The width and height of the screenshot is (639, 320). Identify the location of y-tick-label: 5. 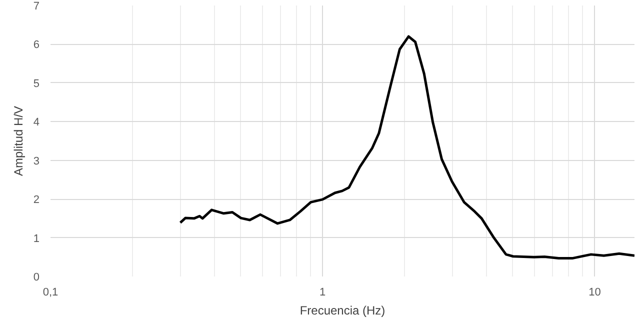
(36, 84).